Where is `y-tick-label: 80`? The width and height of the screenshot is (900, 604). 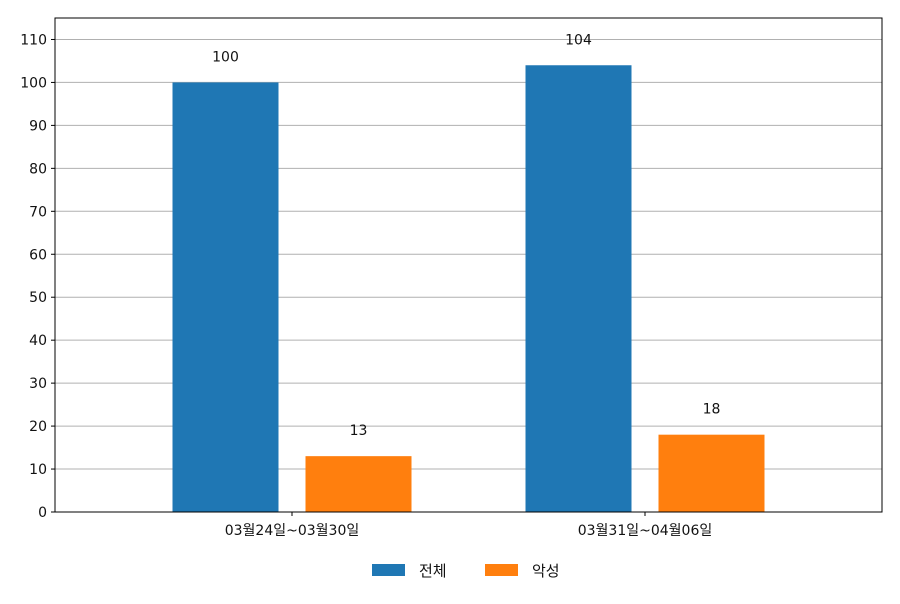 y-tick-label: 80 is located at coordinates (38, 169).